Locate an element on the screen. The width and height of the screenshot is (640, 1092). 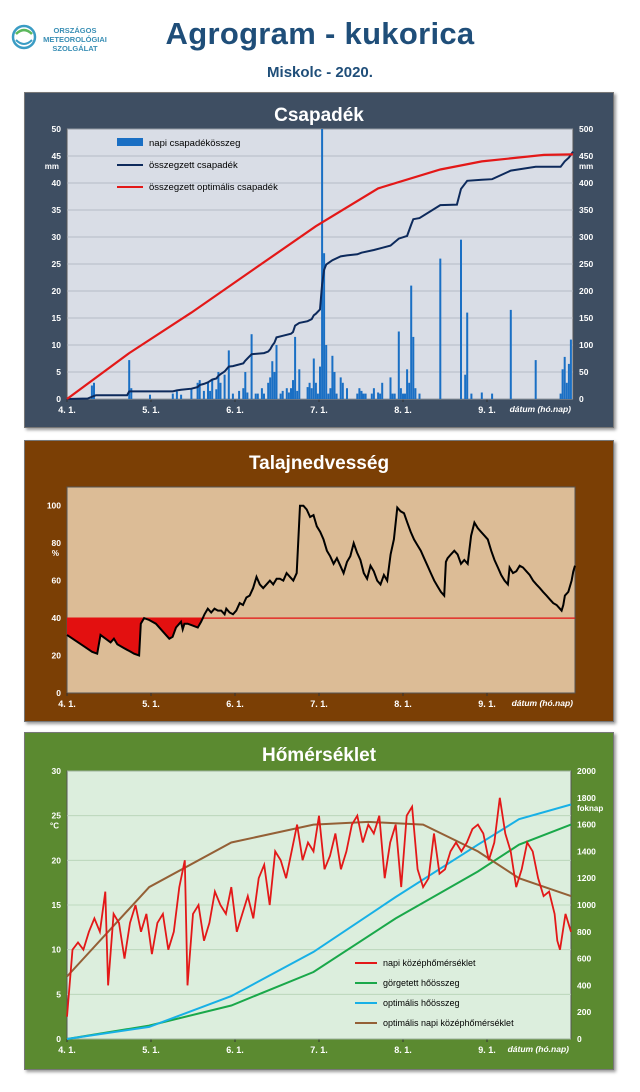
page-subtitle: Miskolc - 2020. is located at coordinates (320, 72).